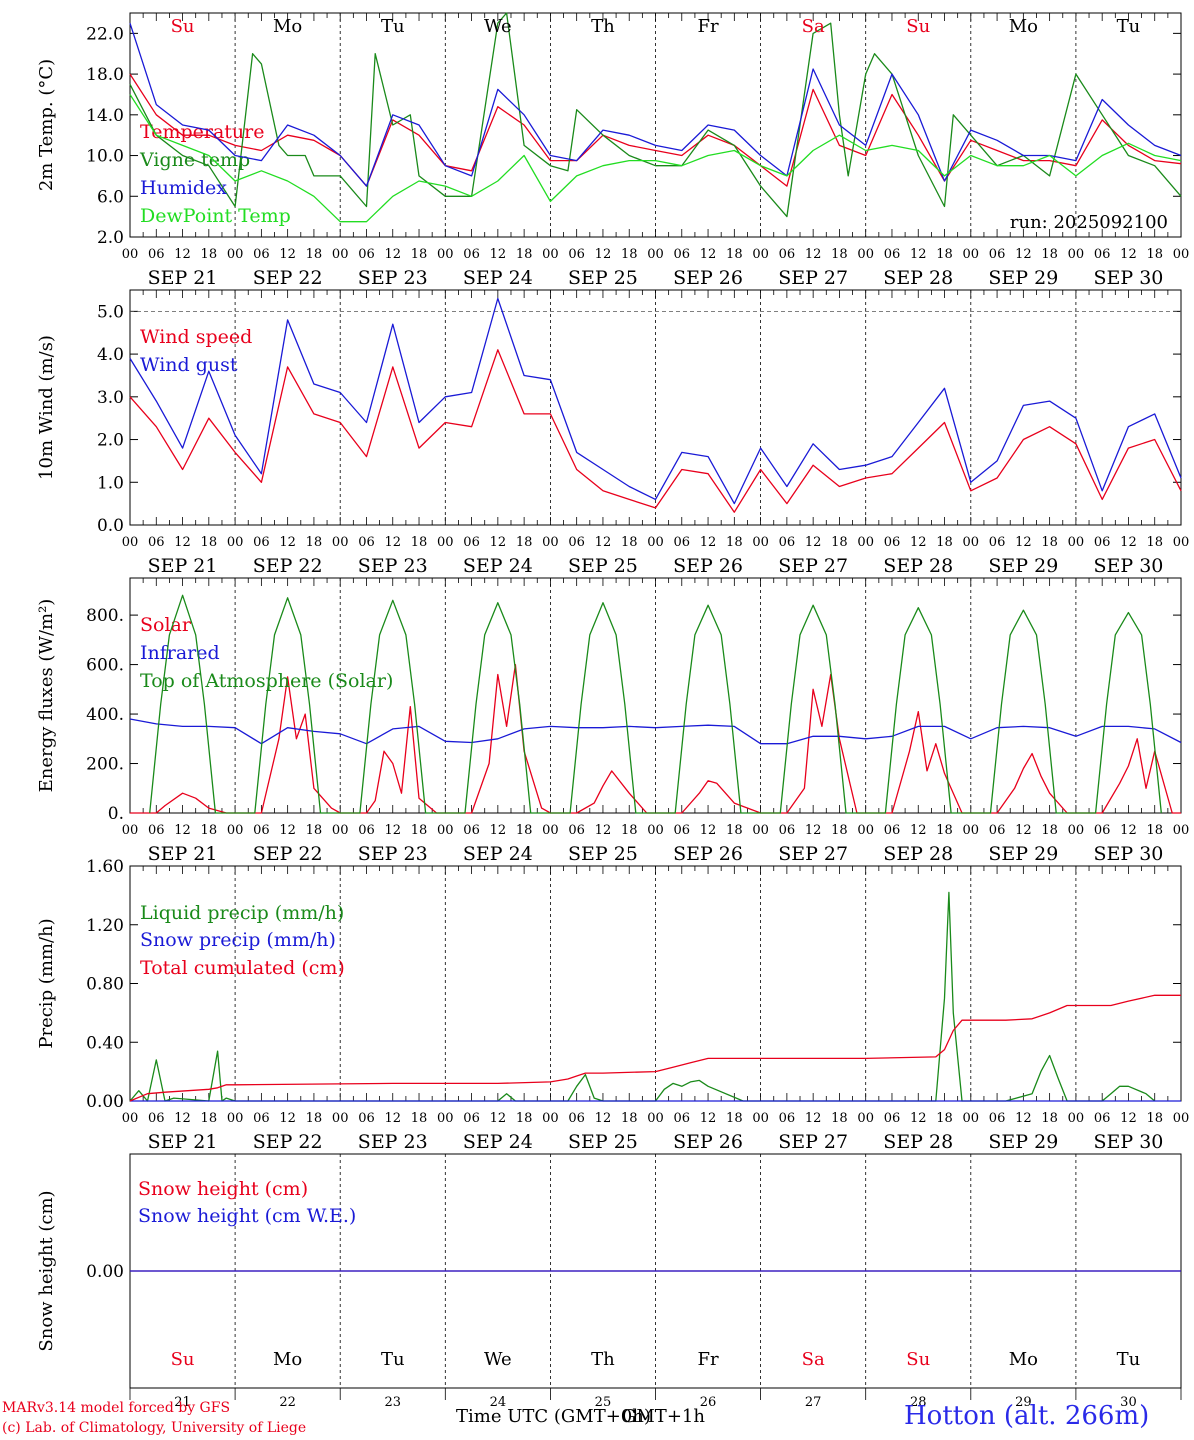  I want to click on y-tick-label: 6.0, so click(110, 197).